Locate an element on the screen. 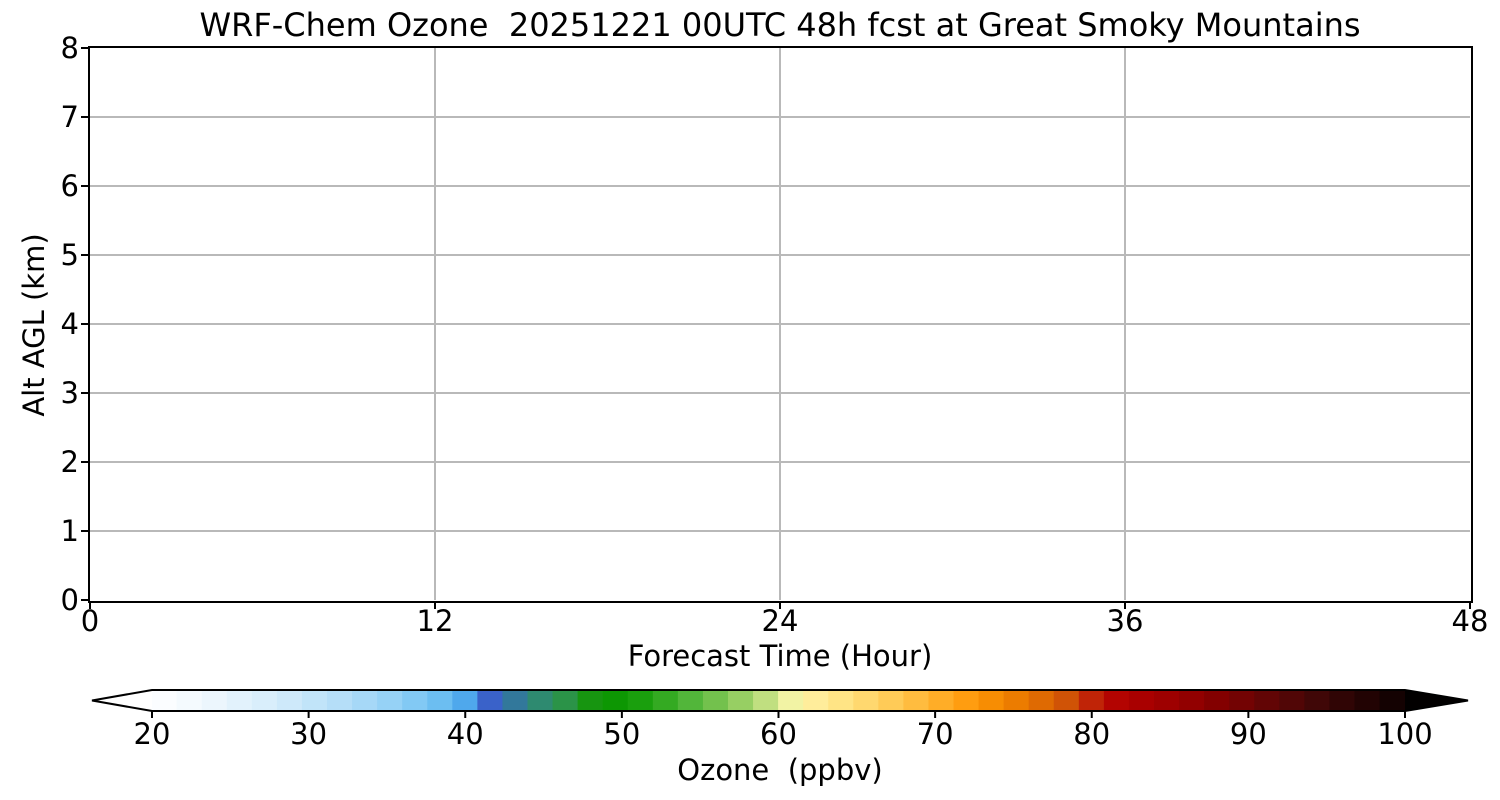 The width and height of the screenshot is (1500, 800). y-tick-label: 4 is located at coordinates (69, 324).